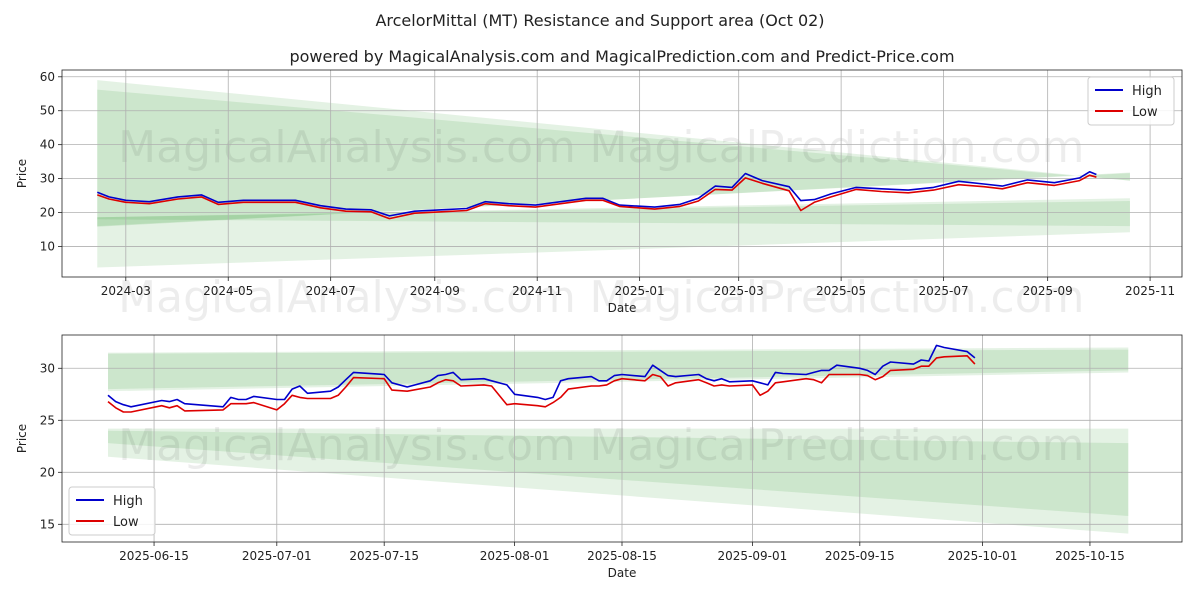 The height and width of the screenshot is (600, 1200). I want to click on x-tick-label: 2025-03, so click(739, 291).